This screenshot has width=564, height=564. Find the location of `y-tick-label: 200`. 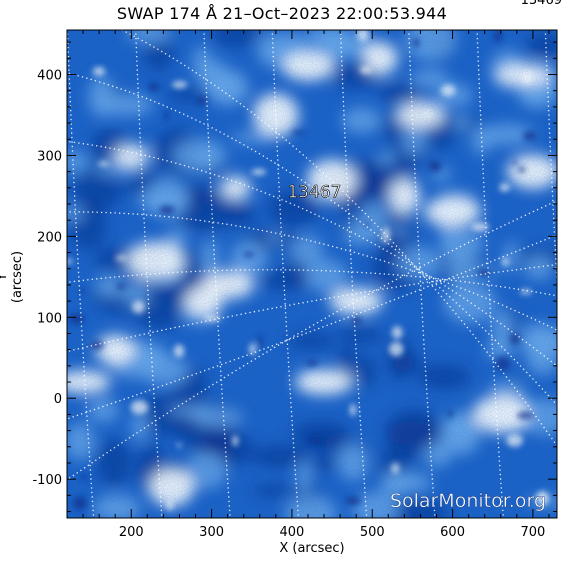

y-tick-label: 200 is located at coordinates (49, 237).